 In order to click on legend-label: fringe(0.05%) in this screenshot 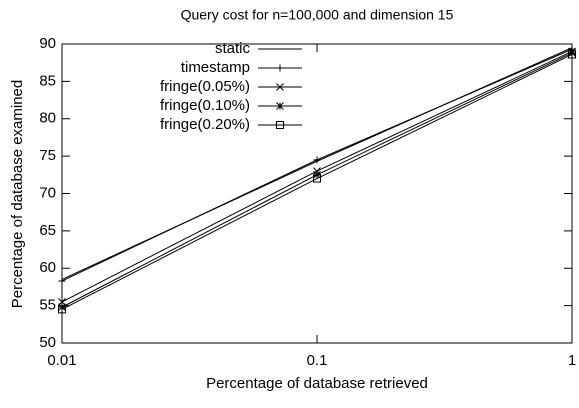, I will do `click(205, 86)`.